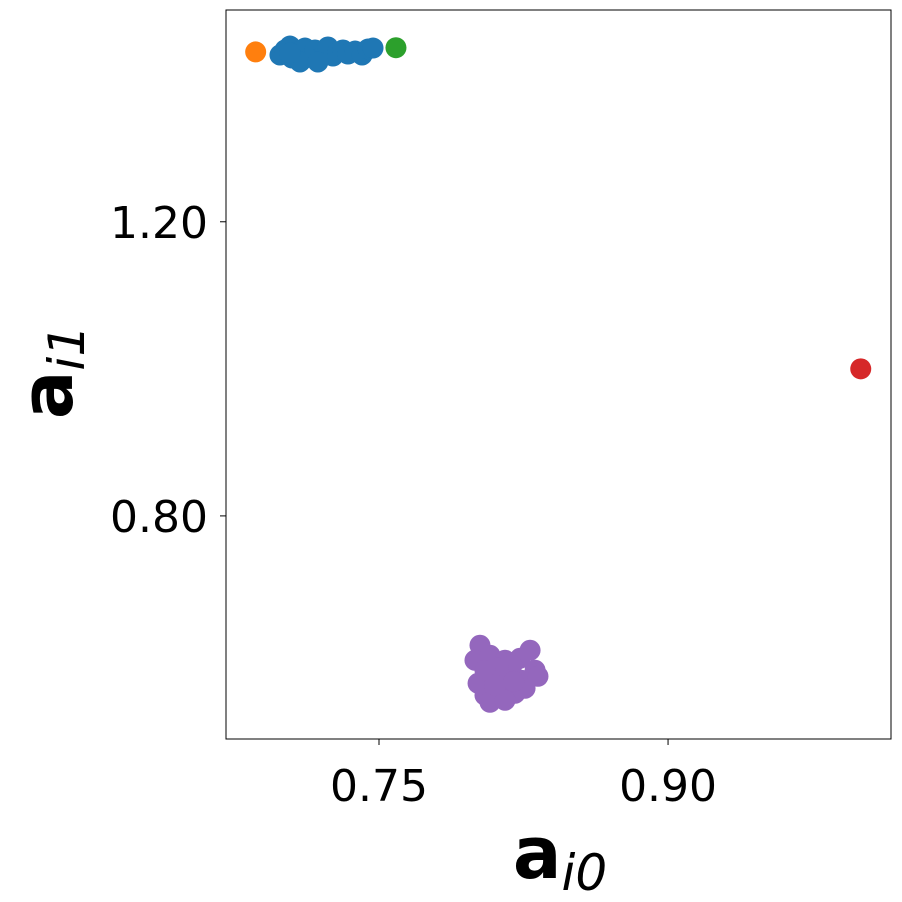 The height and width of the screenshot is (902, 902). I want to click on x-tick-label: 0.75, so click(379, 786).